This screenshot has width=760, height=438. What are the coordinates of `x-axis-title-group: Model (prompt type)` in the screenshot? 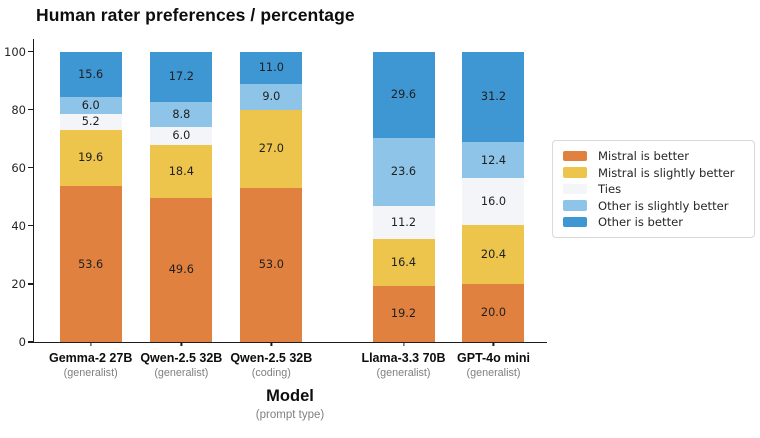 It's located at (290, 404).